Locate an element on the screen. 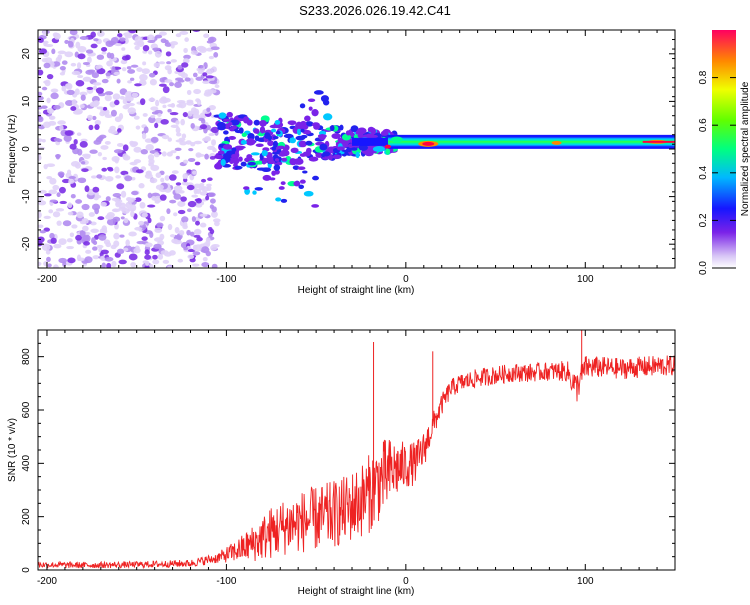 The height and width of the screenshot is (605, 750). carrier-peak-small is located at coordinates (387, 146).